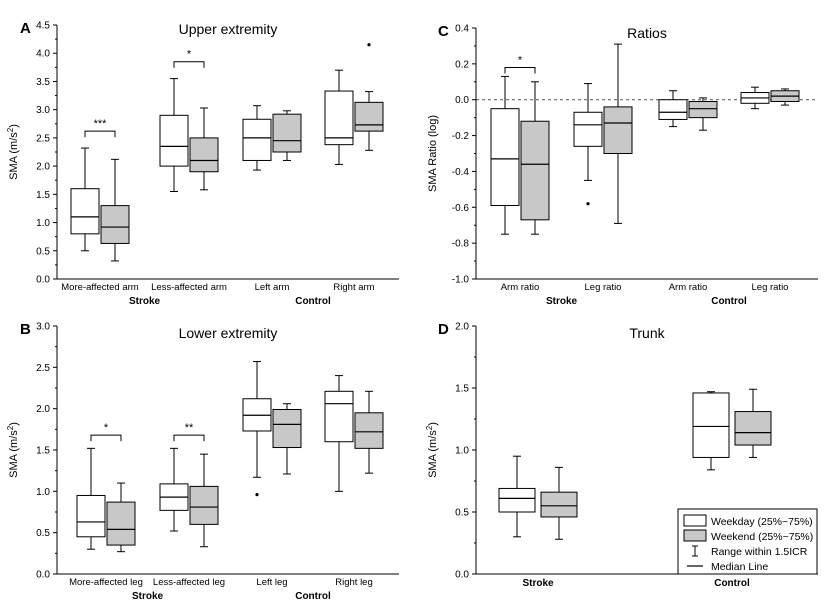 This screenshot has width=830, height=608. Describe the element at coordinates (461, 136) in the screenshot. I see `y-tick-label: -0.2` at that location.